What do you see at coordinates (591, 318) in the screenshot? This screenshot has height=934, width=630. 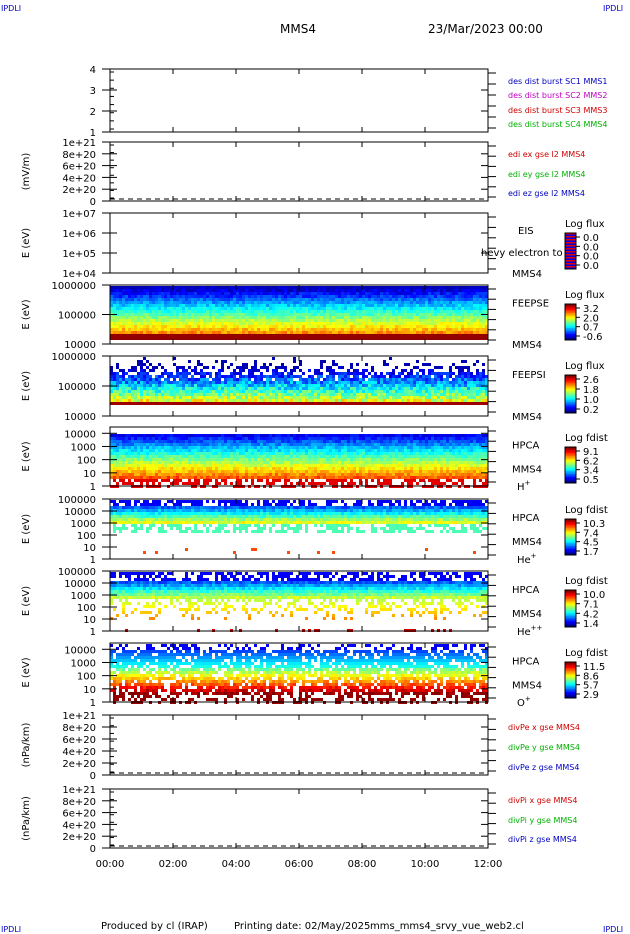 I see `colorbar-tick-label: 2.0` at bounding box center [591, 318].